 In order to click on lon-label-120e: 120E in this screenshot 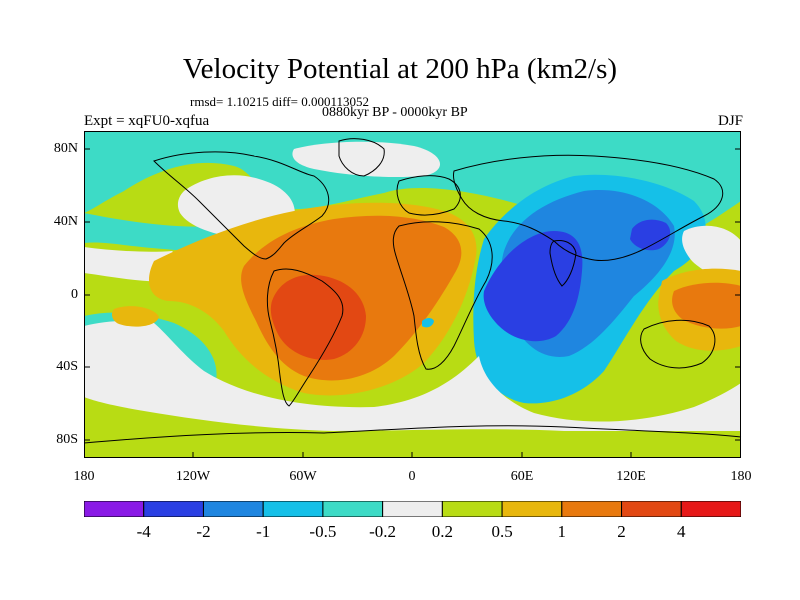, I will do `click(631, 476)`.